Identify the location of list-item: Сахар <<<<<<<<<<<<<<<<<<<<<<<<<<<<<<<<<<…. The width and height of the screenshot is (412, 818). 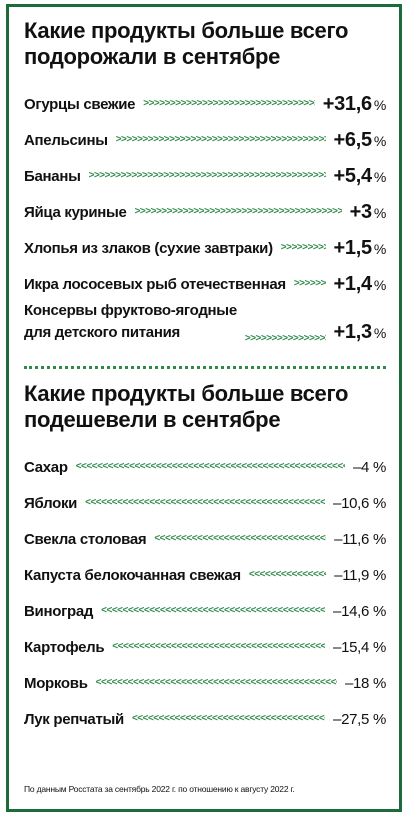
(205, 467).